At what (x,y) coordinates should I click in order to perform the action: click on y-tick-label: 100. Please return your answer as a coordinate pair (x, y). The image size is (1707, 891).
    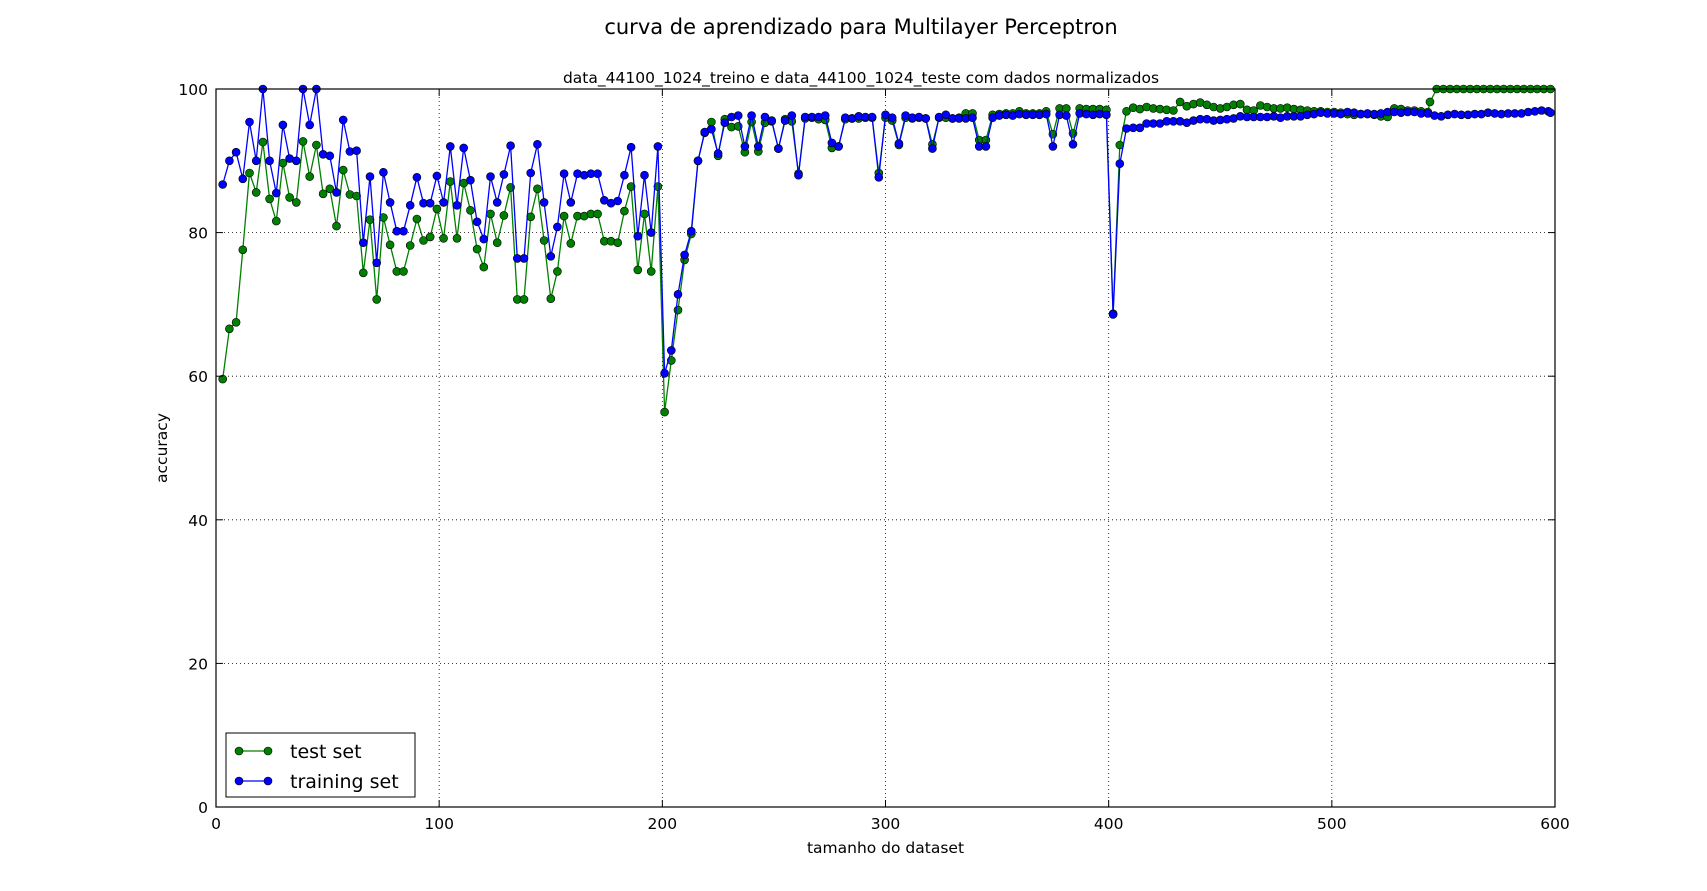
    Looking at the image, I should click on (193, 90).